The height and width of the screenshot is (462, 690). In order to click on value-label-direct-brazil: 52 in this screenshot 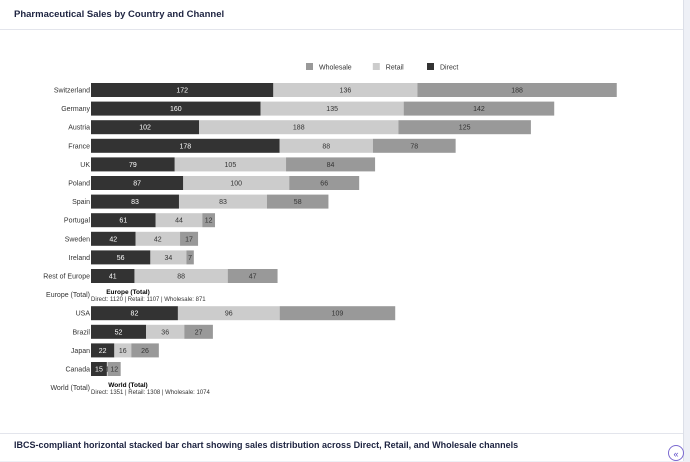, I will do `click(119, 332)`.